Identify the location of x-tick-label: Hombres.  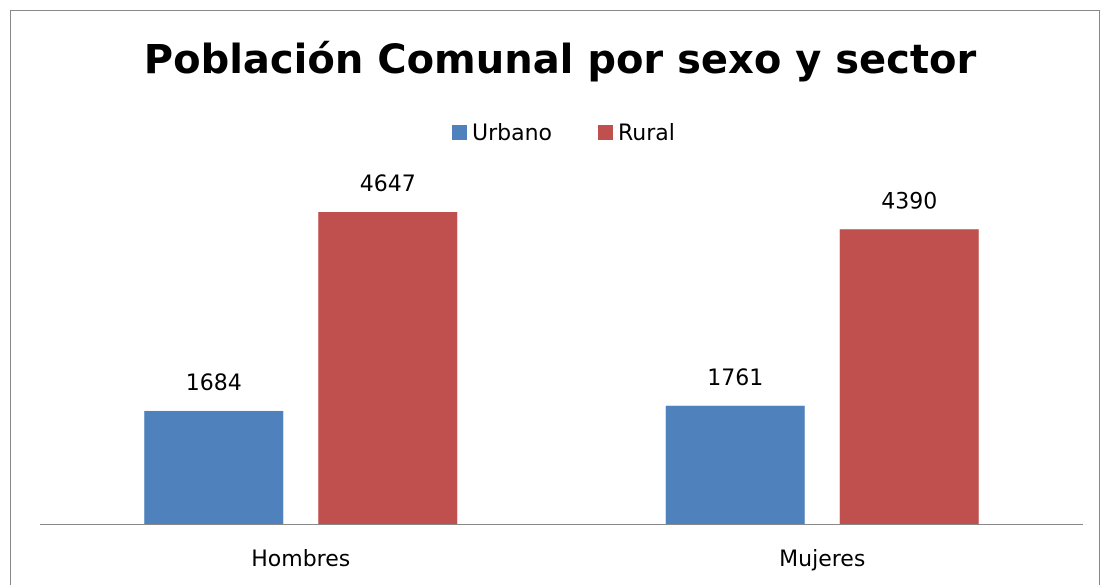
(300, 559).